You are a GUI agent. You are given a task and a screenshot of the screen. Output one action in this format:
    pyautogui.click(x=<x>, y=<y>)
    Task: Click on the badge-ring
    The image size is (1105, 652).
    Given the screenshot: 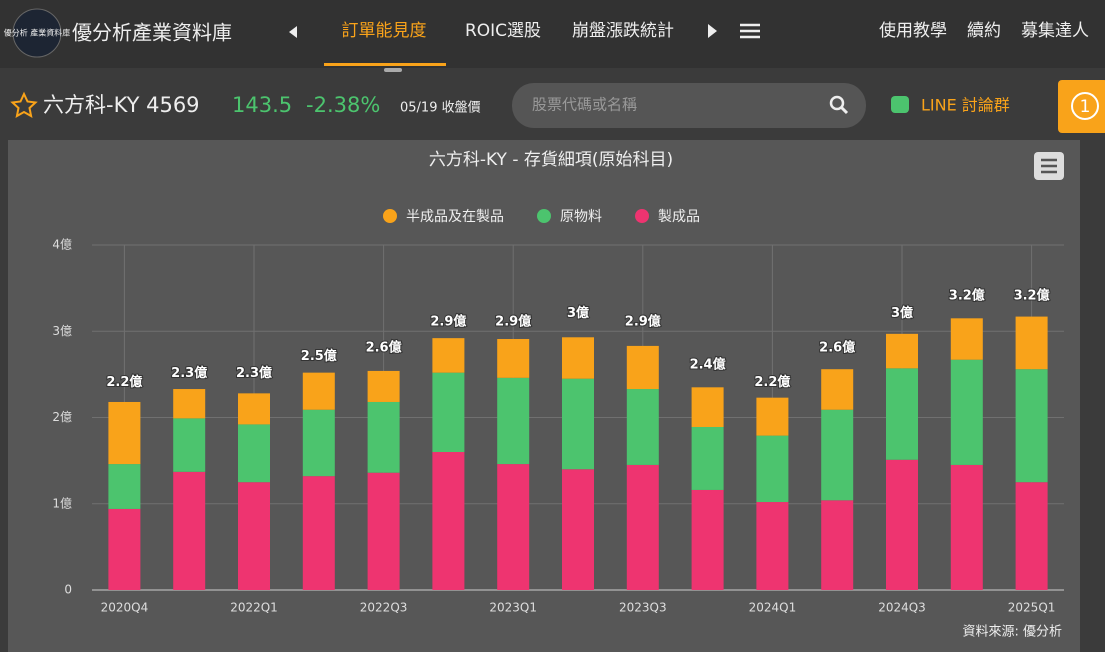 What is the action you would take?
    pyautogui.click(x=1085, y=106)
    